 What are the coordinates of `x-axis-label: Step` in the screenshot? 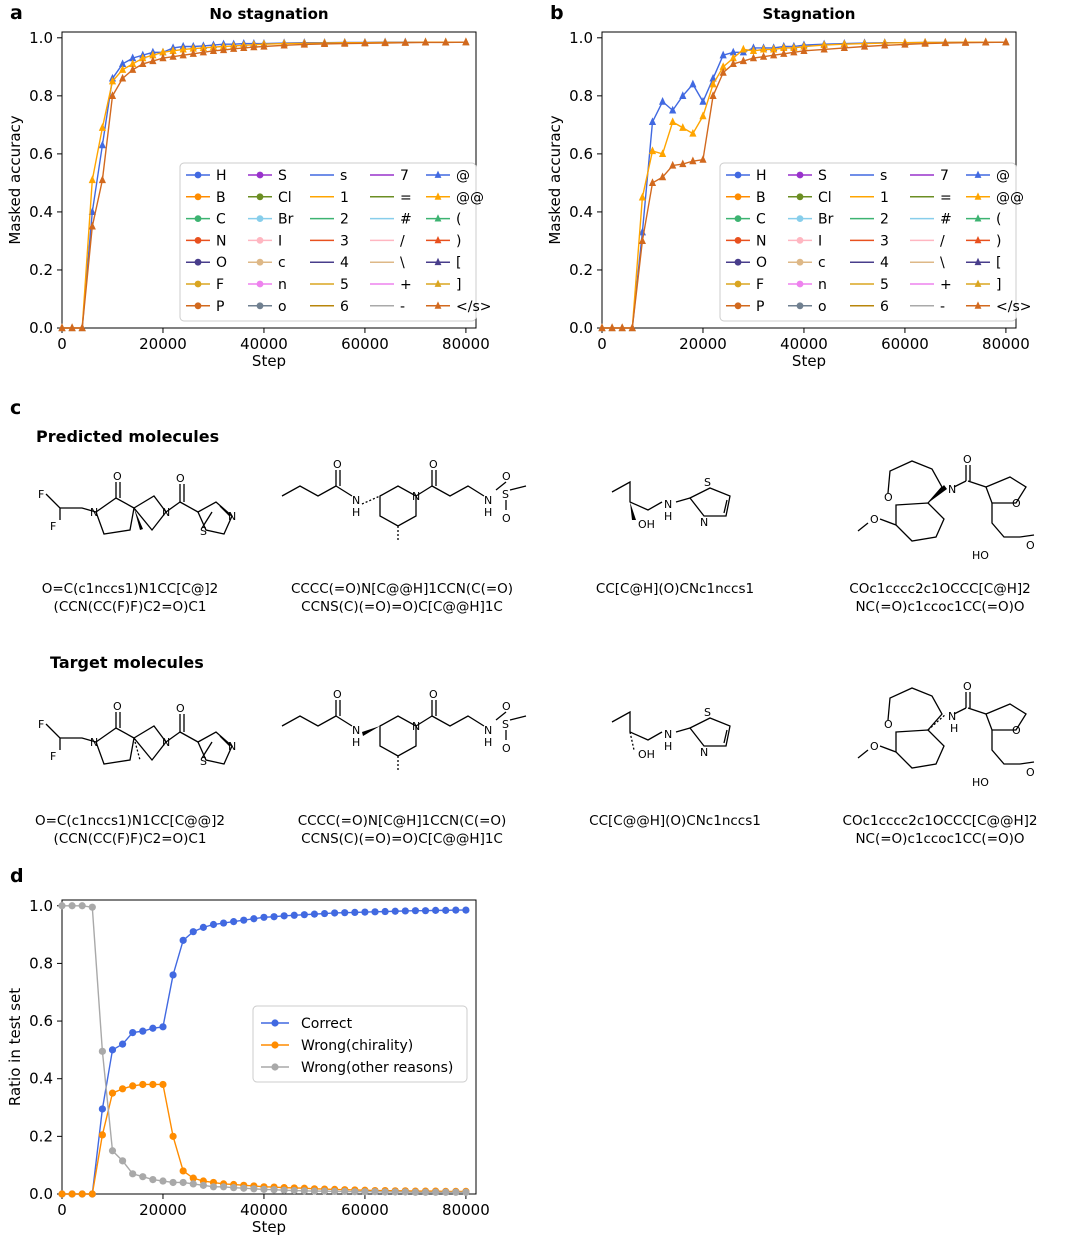 It's located at (269, 1227).